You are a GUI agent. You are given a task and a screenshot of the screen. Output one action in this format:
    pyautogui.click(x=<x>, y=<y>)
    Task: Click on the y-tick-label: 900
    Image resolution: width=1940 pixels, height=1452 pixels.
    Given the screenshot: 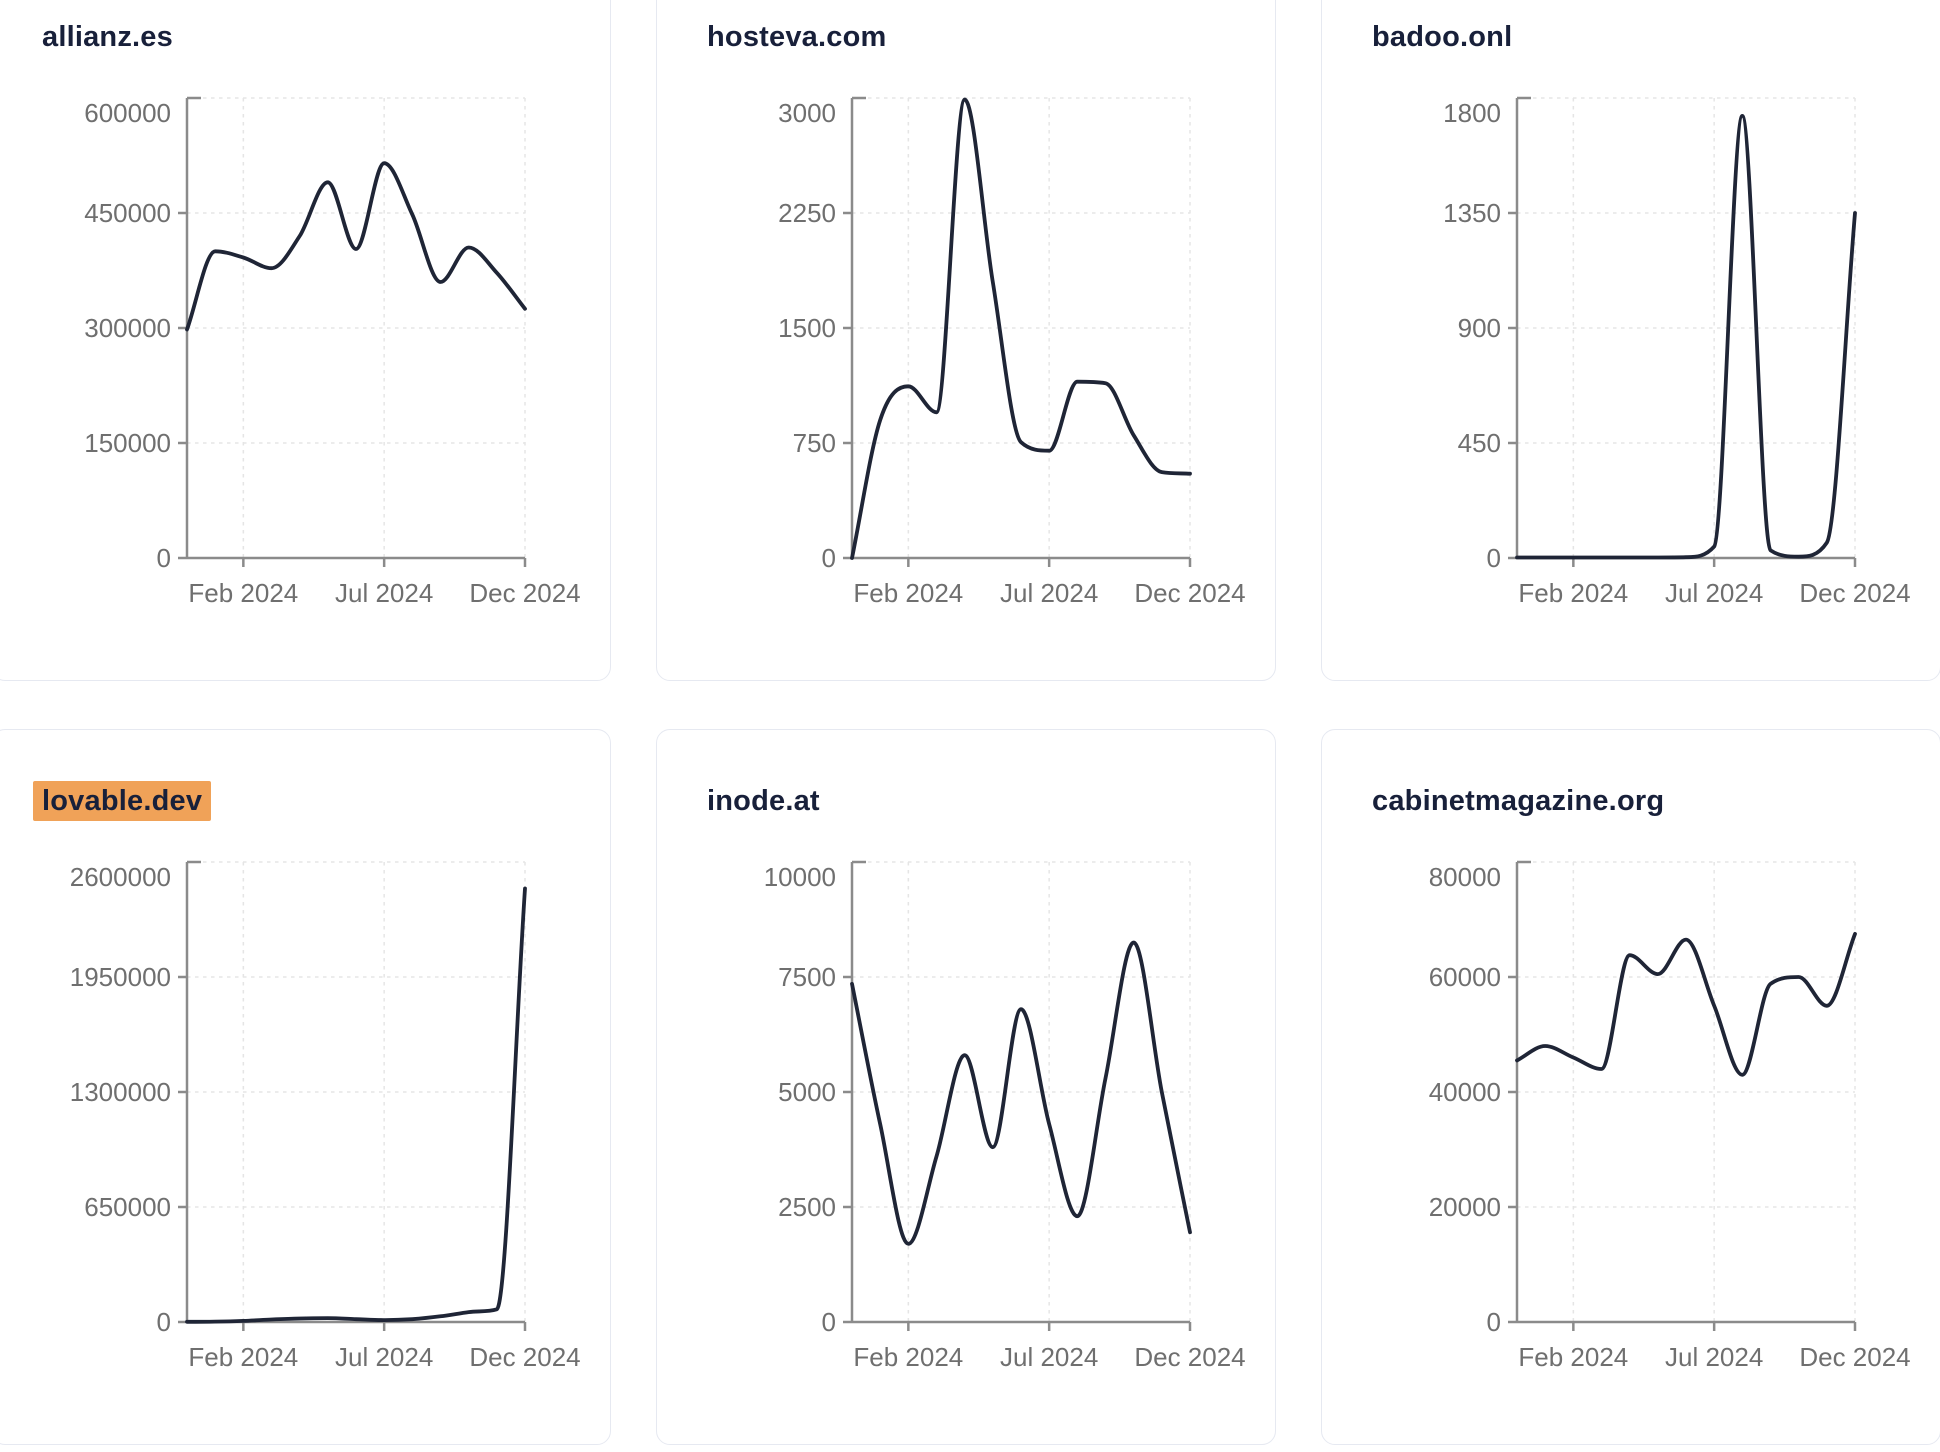 What is the action you would take?
    pyautogui.click(x=1479, y=328)
    